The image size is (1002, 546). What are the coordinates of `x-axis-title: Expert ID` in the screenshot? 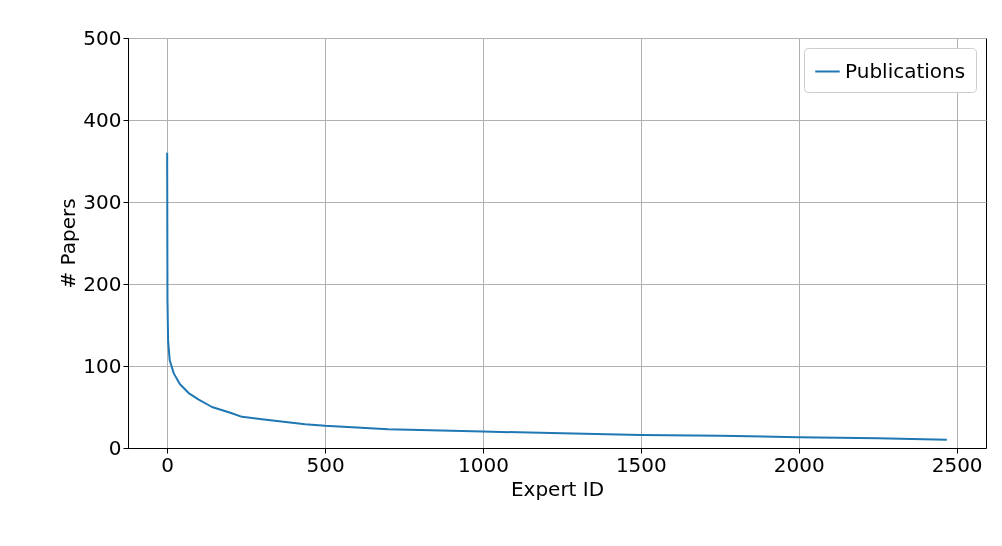 It's located at (557, 488).